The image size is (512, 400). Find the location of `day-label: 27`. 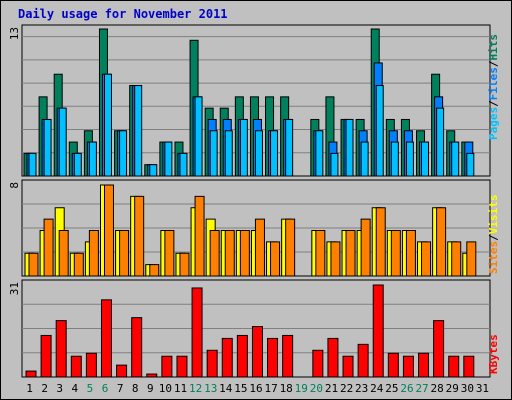

day-label: 27 is located at coordinates (421, 388).